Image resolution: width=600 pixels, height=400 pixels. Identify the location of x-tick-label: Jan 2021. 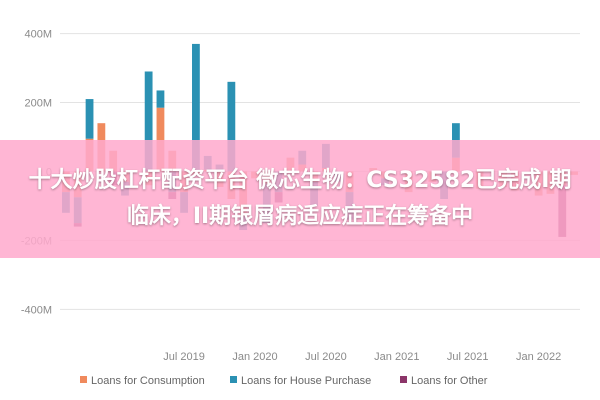
(396, 357).